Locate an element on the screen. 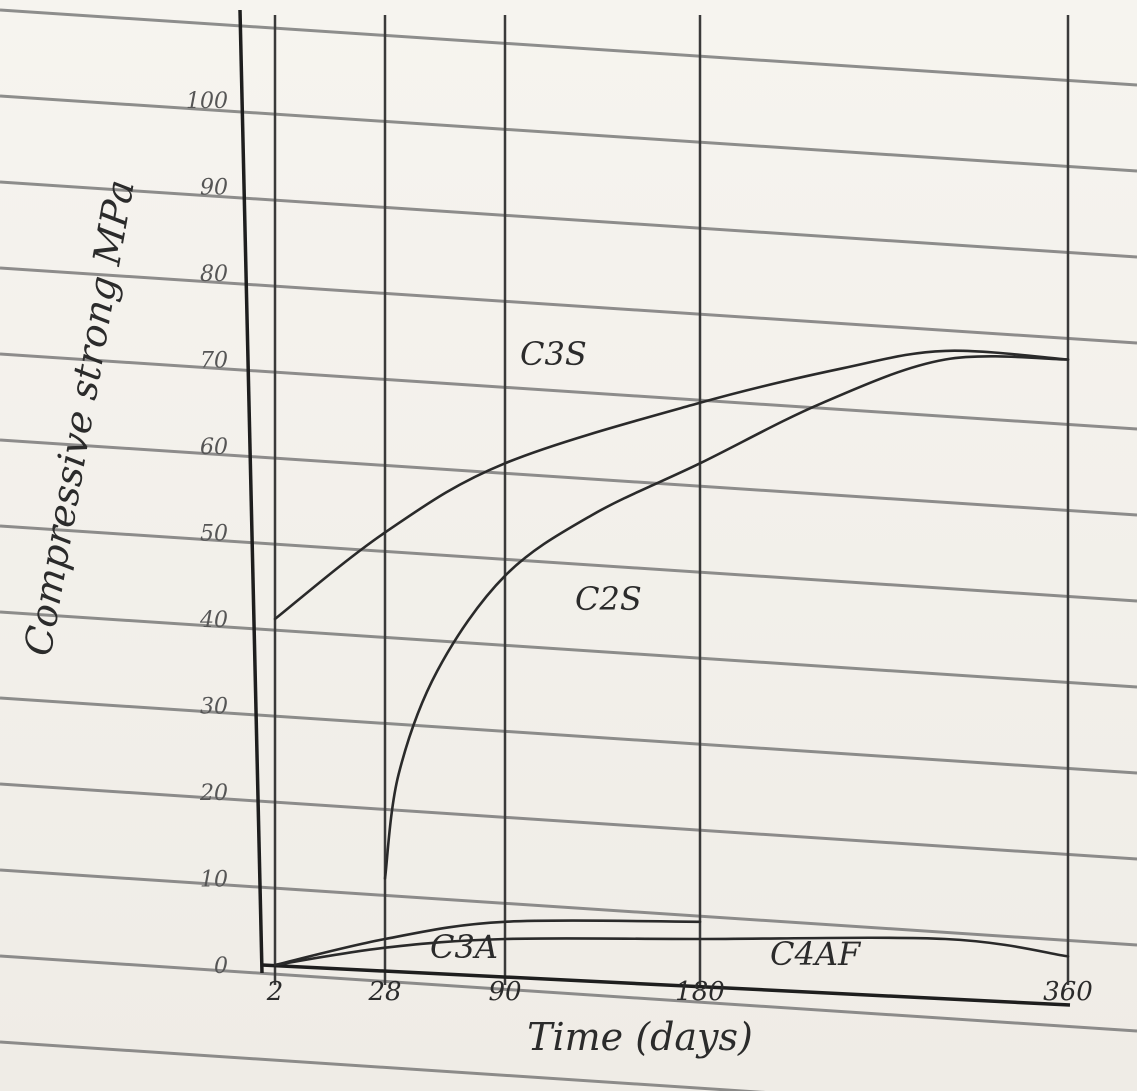 This screenshot has width=1137, height=1091. y-tick-label: 40 is located at coordinates (213, 620).